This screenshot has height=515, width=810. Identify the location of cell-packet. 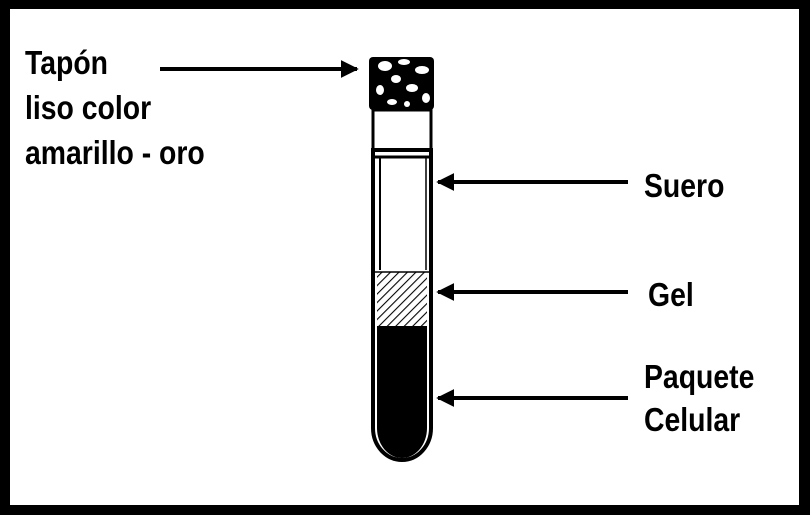
(402, 392).